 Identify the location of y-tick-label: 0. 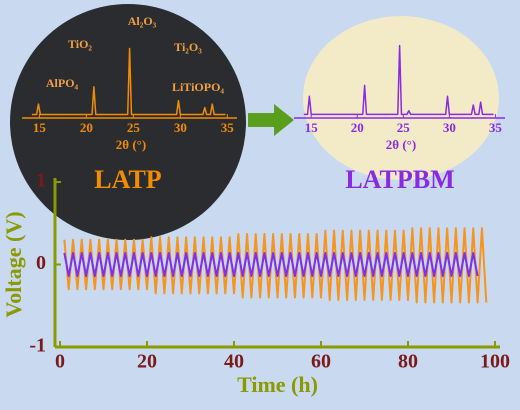
(41, 263).